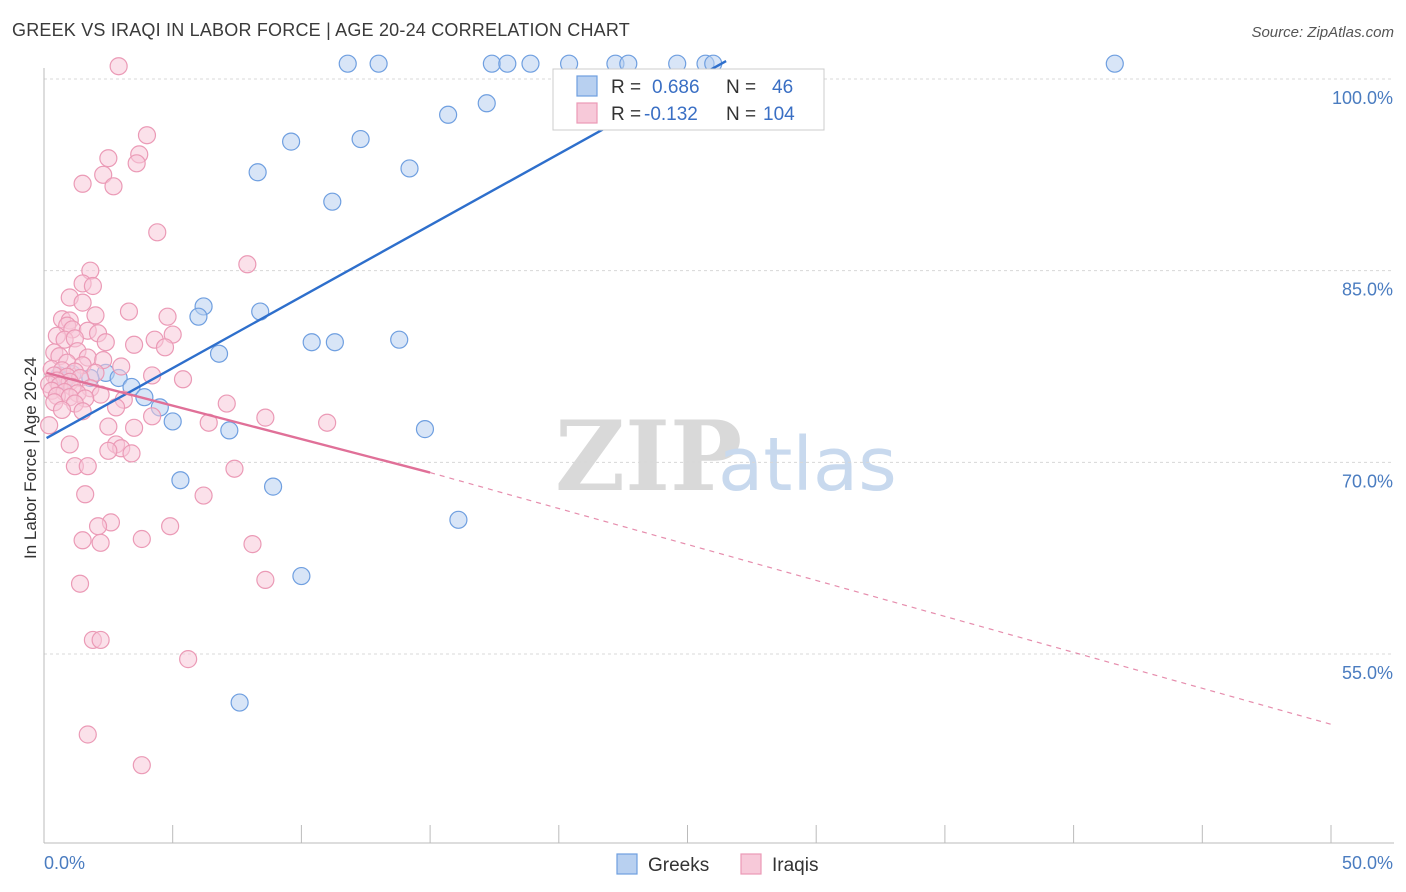  Describe the element at coordinates (671, 114) in the screenshot. I see `legend-r-value-iraqis: -0.132` at that location.